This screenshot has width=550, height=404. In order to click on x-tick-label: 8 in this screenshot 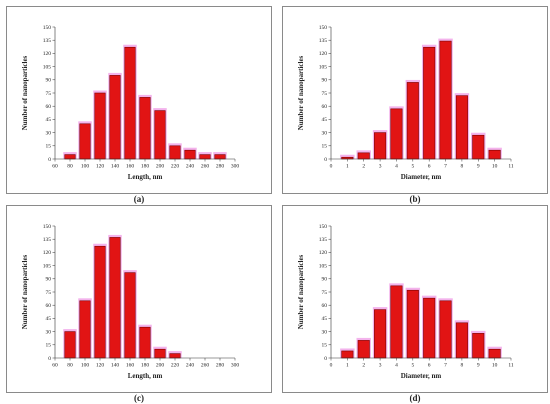, I will do `click(462, 366)`.